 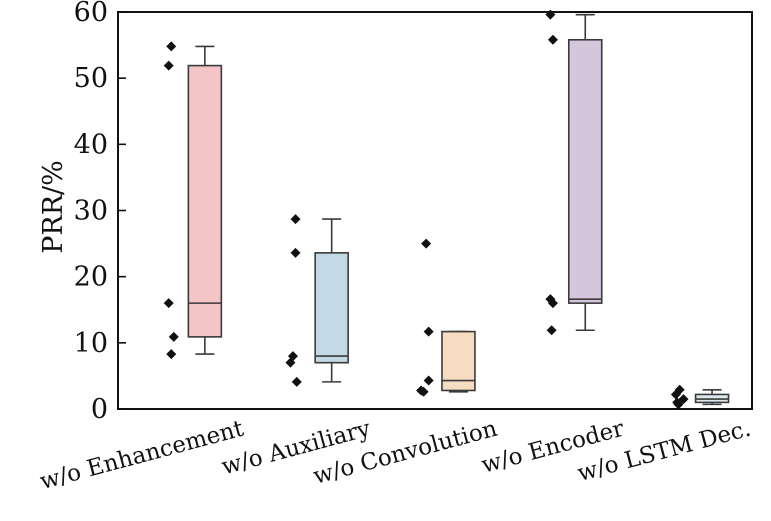 I want to click on y-axis-ticks: 0 10 20 30 40 50 60, so click(x=100, y=212).